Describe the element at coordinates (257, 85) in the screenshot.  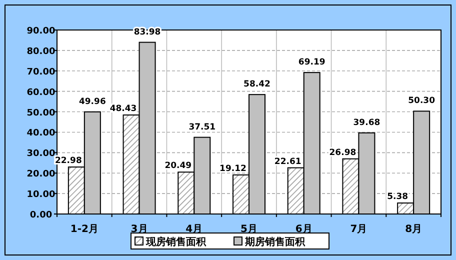
I see `data-label: 58.42` at that location.